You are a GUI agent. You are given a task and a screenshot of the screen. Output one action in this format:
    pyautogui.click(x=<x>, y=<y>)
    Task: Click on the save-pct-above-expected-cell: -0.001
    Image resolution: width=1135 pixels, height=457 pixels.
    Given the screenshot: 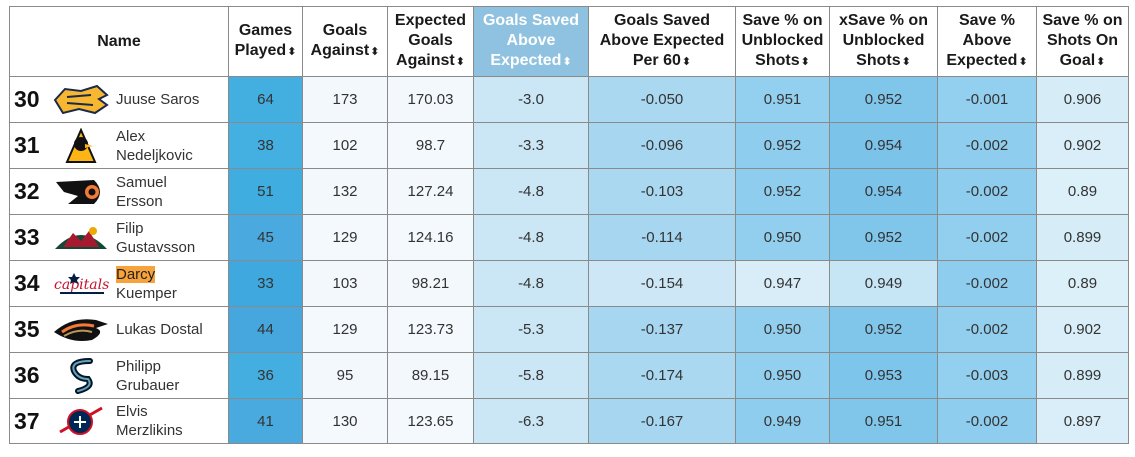 What is the action you would take?
    pyautogui.click(x=987, y=99)
    